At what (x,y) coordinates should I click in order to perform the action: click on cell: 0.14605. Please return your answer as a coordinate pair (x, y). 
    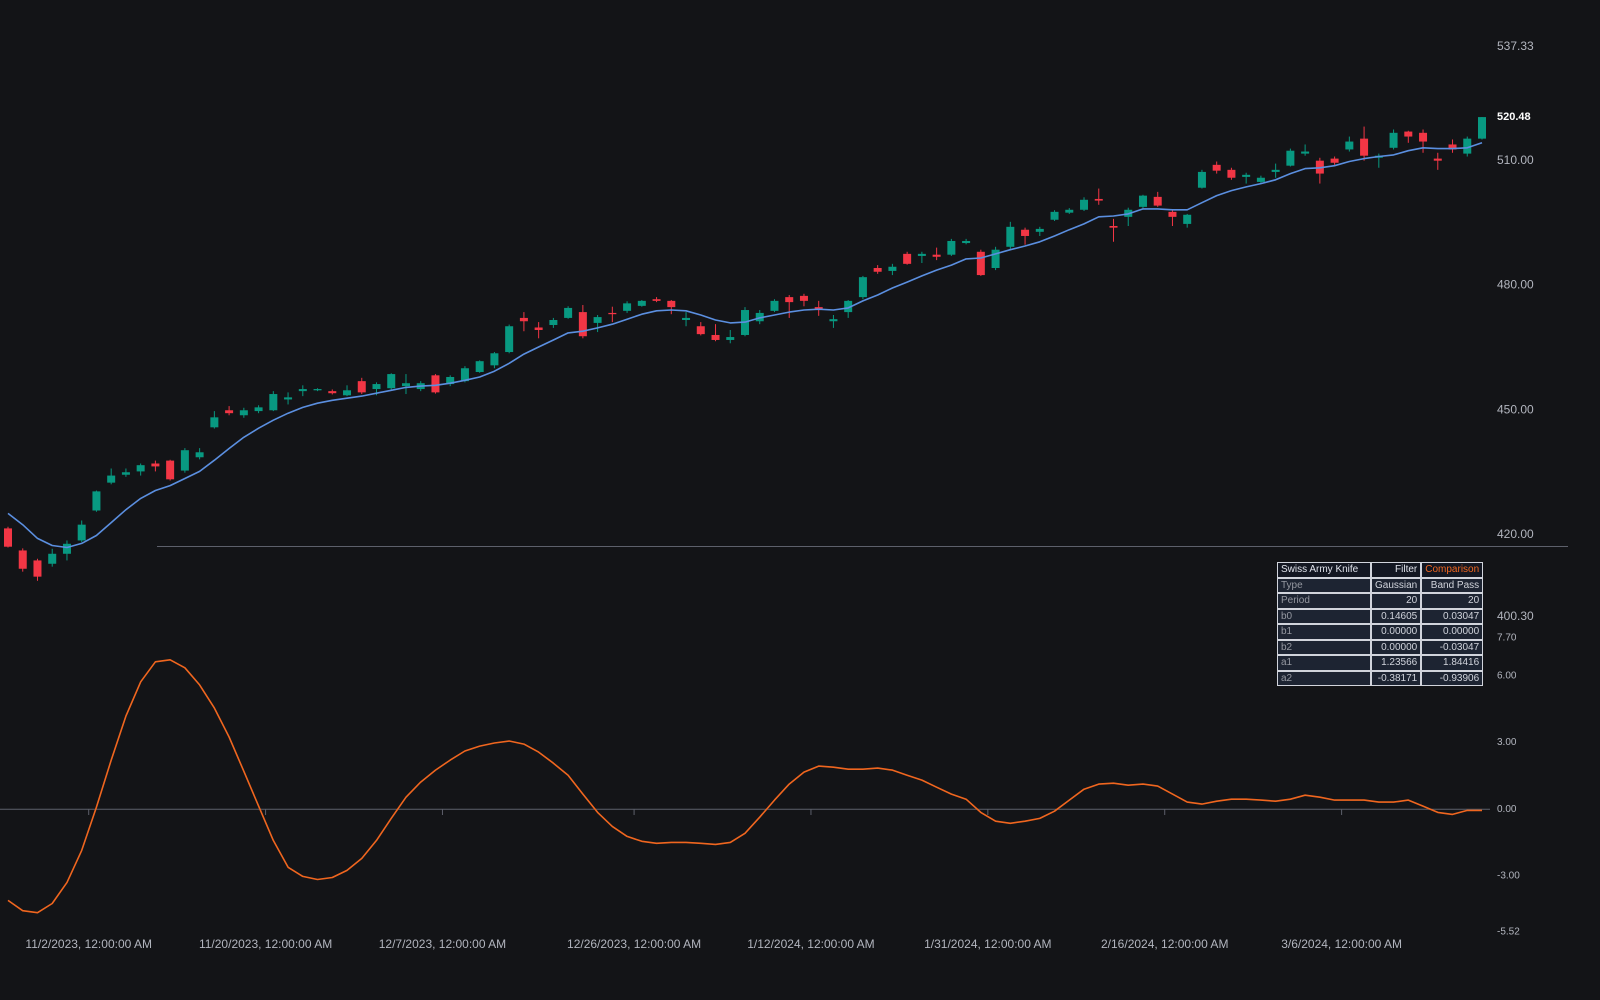
    Looking at the image, I should click on (1396, 616).